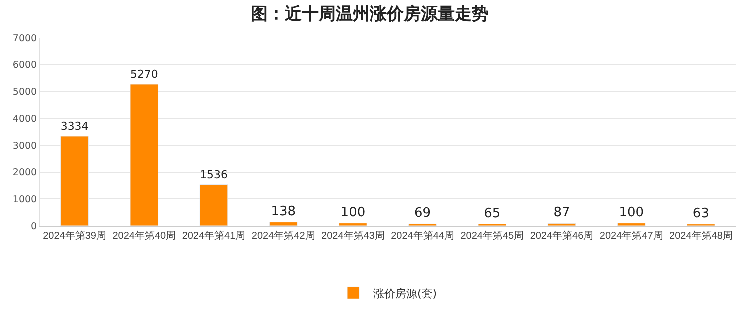 Image resolution: width=740 pixels, height=312 pixels. I want to click on chart-title: 图：近十周温州涨价房源量走势, so click(370, 14).